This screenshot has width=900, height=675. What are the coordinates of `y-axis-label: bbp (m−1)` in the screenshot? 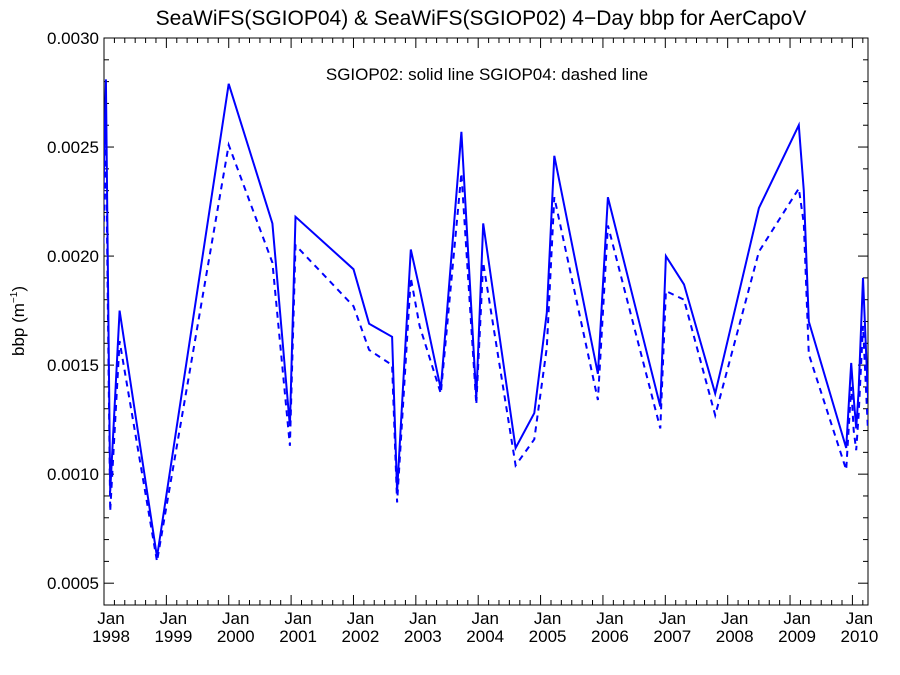 It's located at (18, 321).